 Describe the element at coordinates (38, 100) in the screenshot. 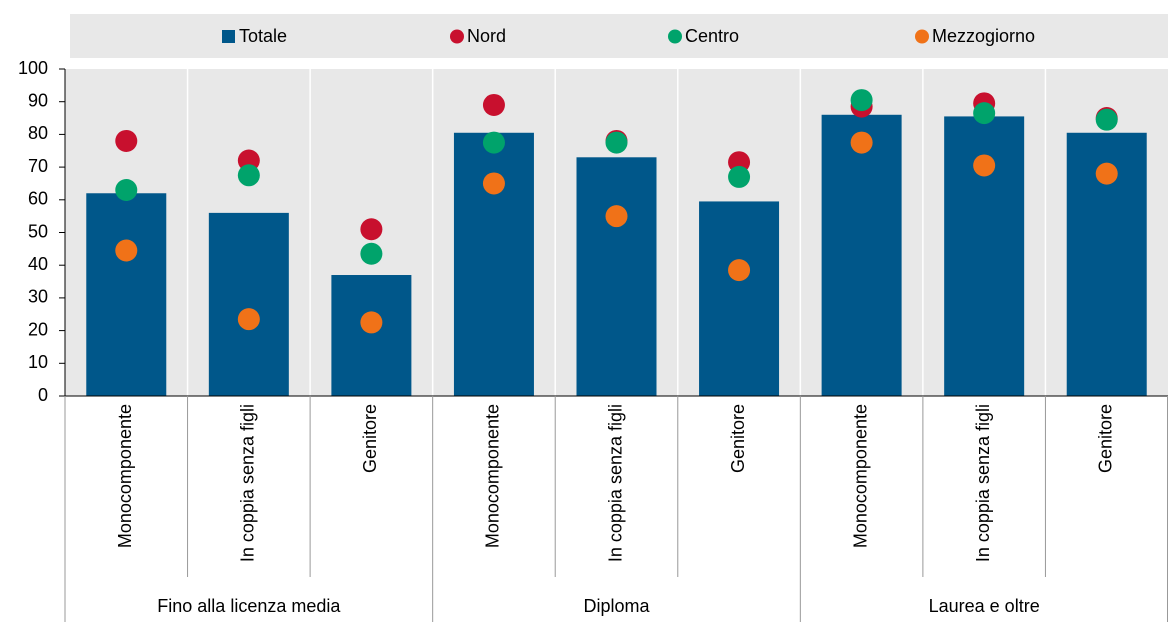

I see `y-tick-label: 90` at that location.